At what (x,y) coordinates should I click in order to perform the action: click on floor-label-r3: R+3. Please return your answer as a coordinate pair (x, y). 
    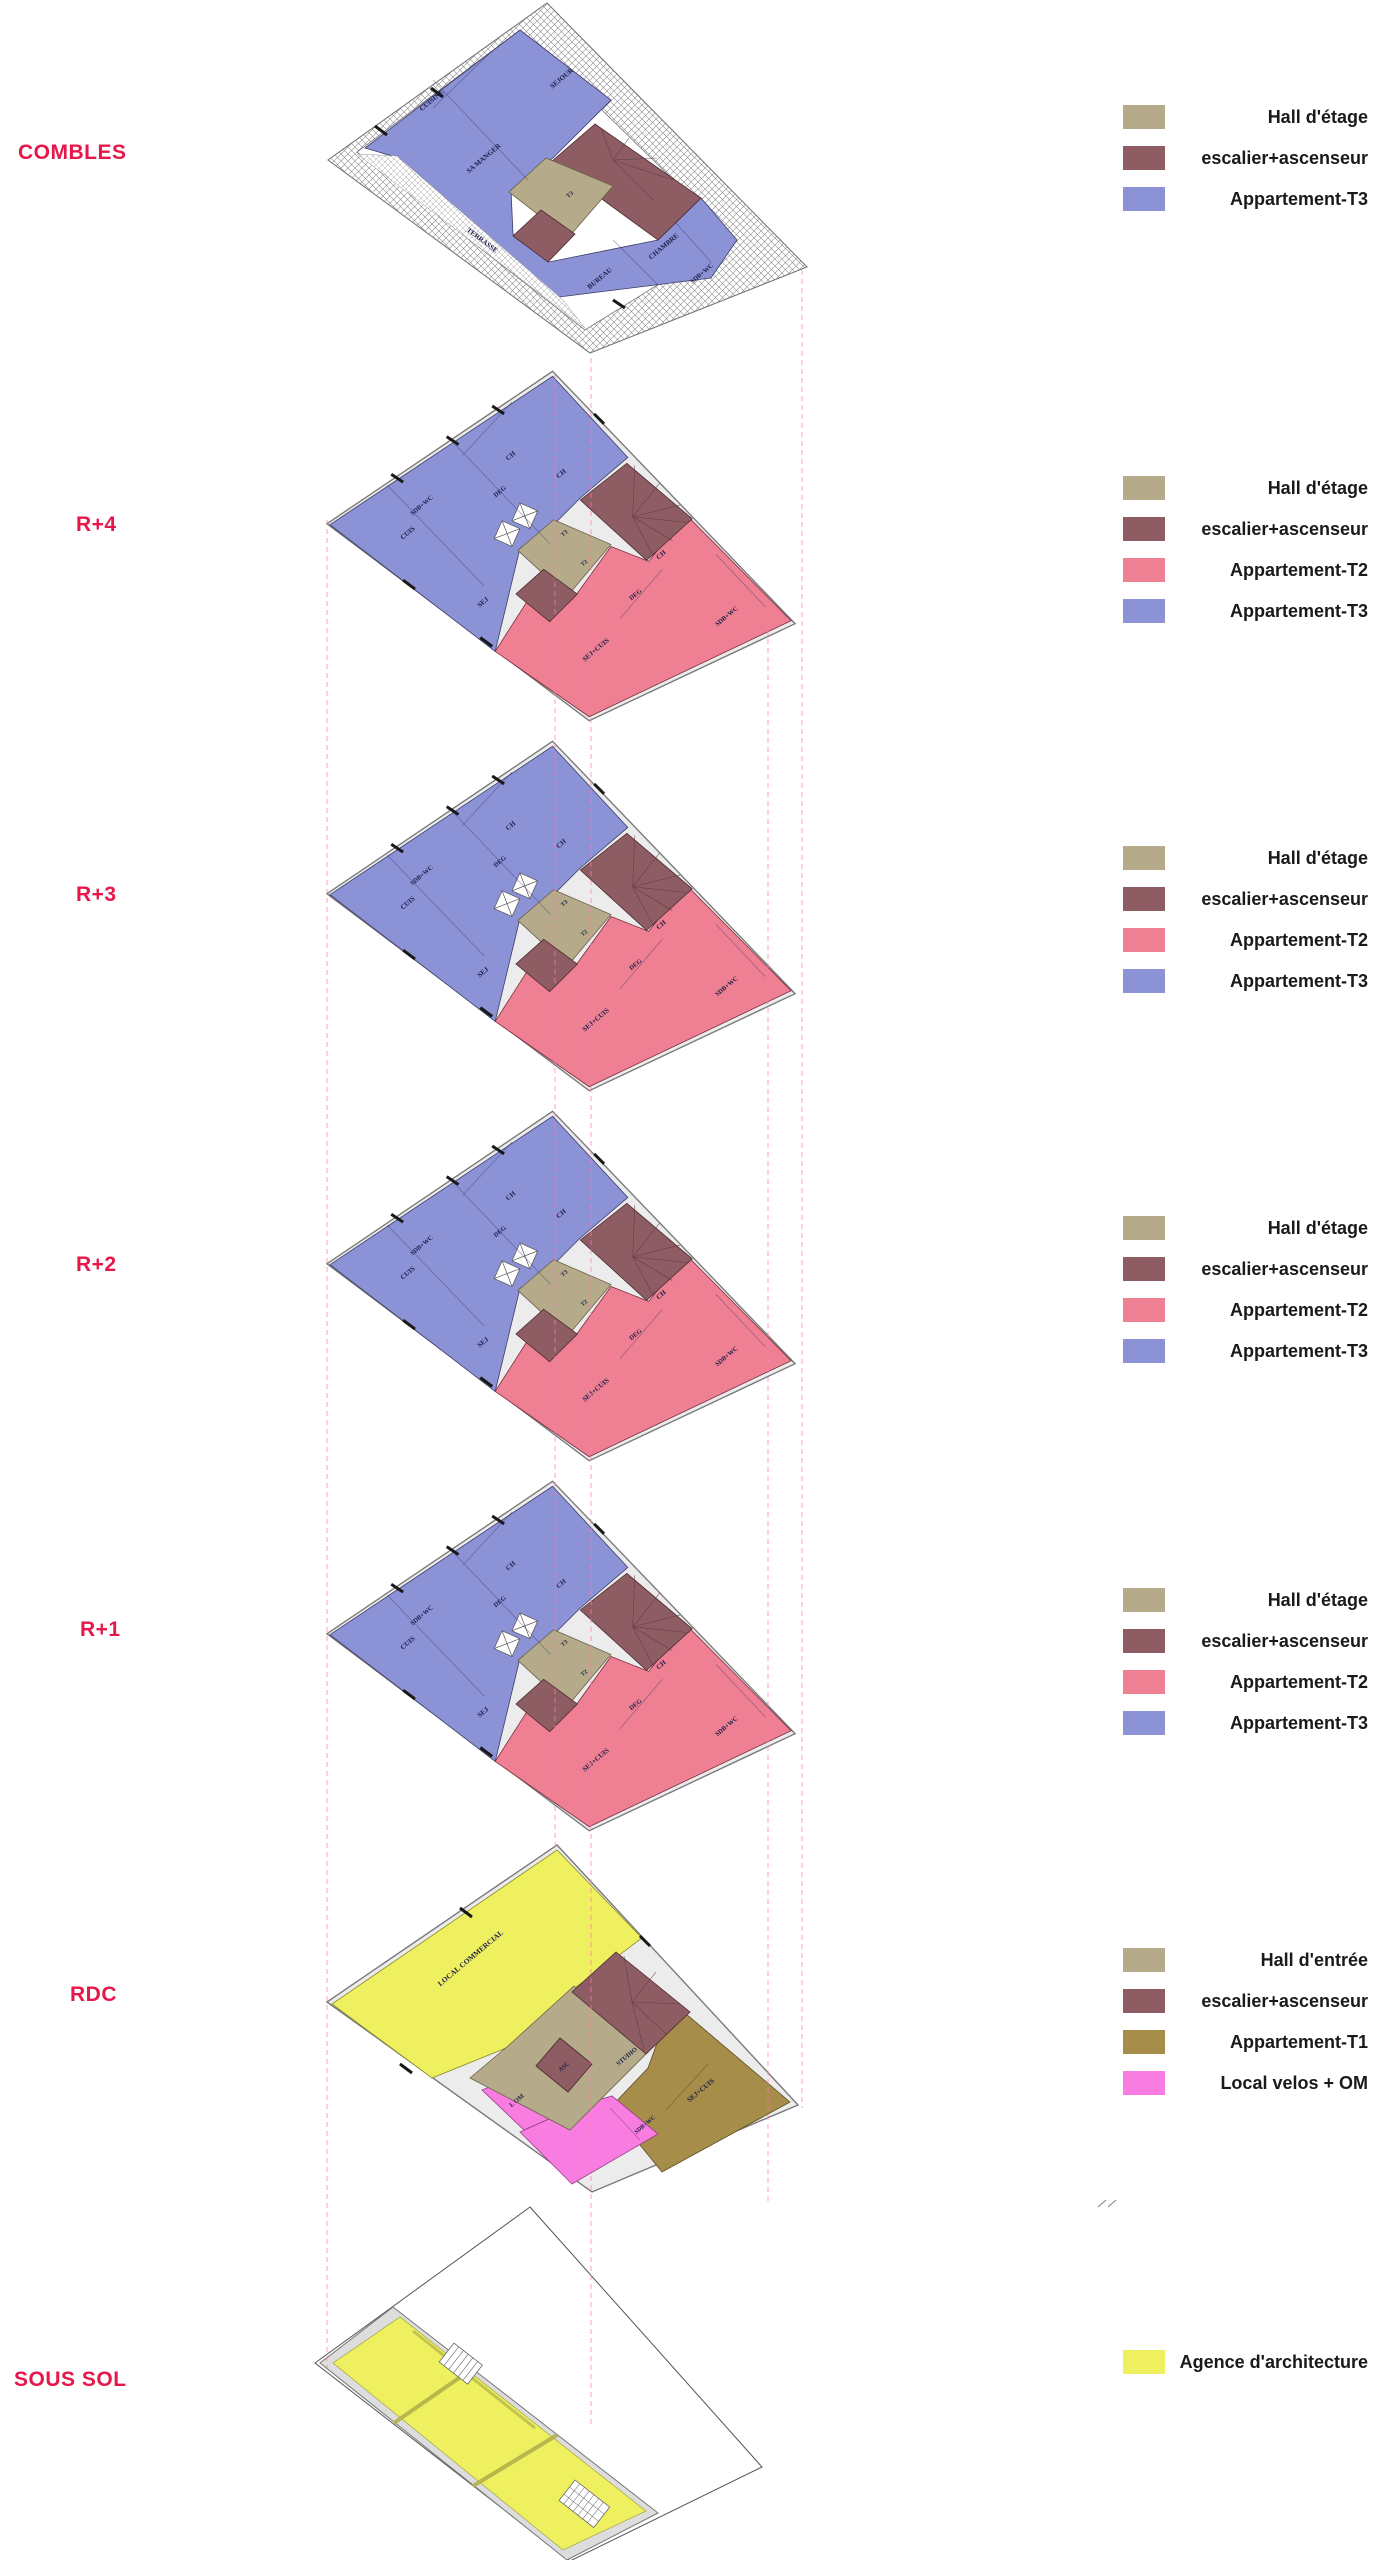
    Looking at the image, I should click on (96, 894).